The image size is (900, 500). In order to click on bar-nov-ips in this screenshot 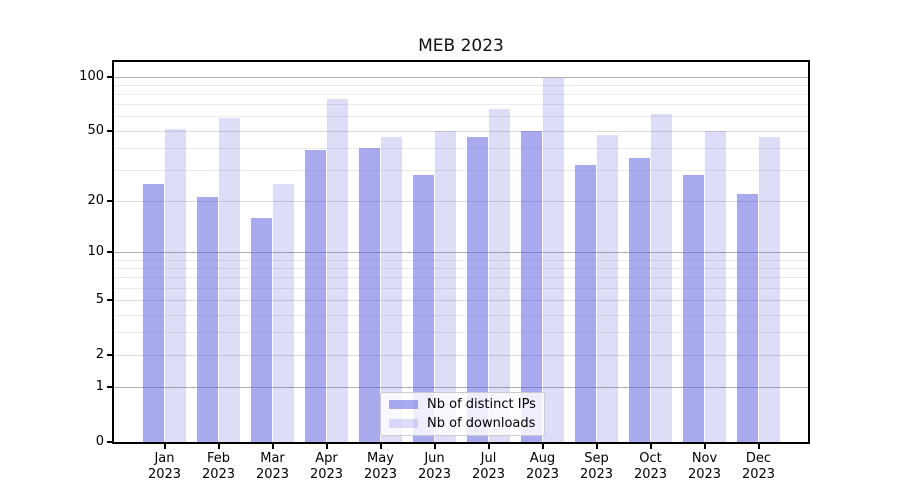, I will do `click(693, 308)`.